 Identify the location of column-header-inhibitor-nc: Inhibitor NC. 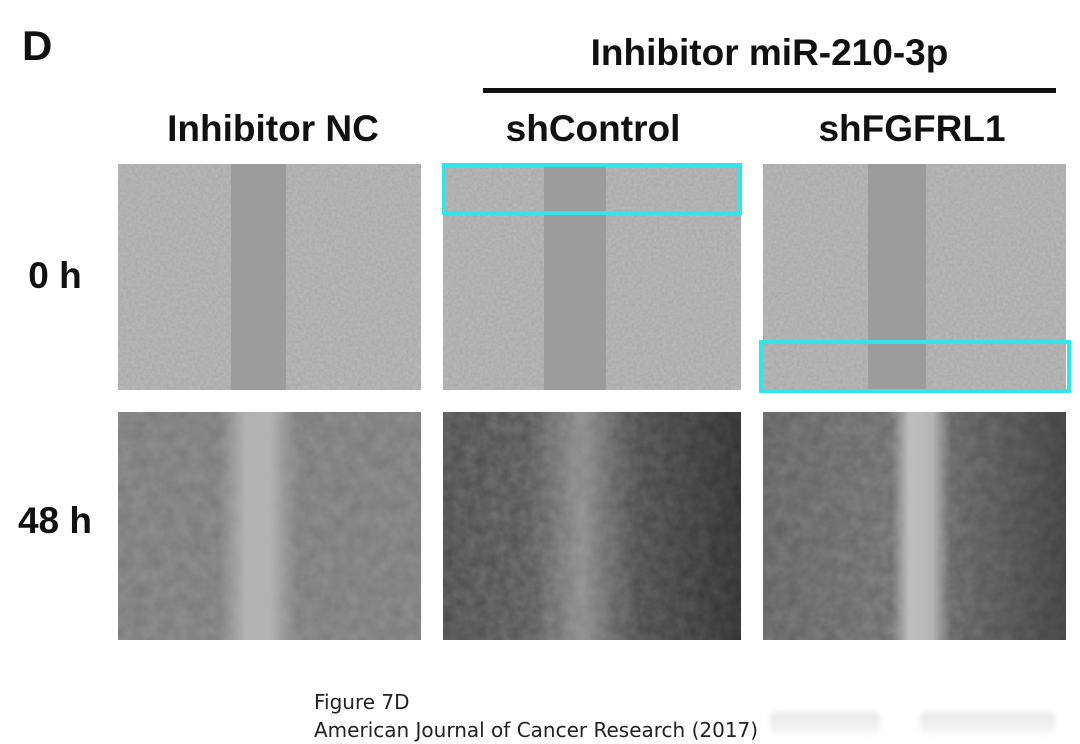
(273, 128).